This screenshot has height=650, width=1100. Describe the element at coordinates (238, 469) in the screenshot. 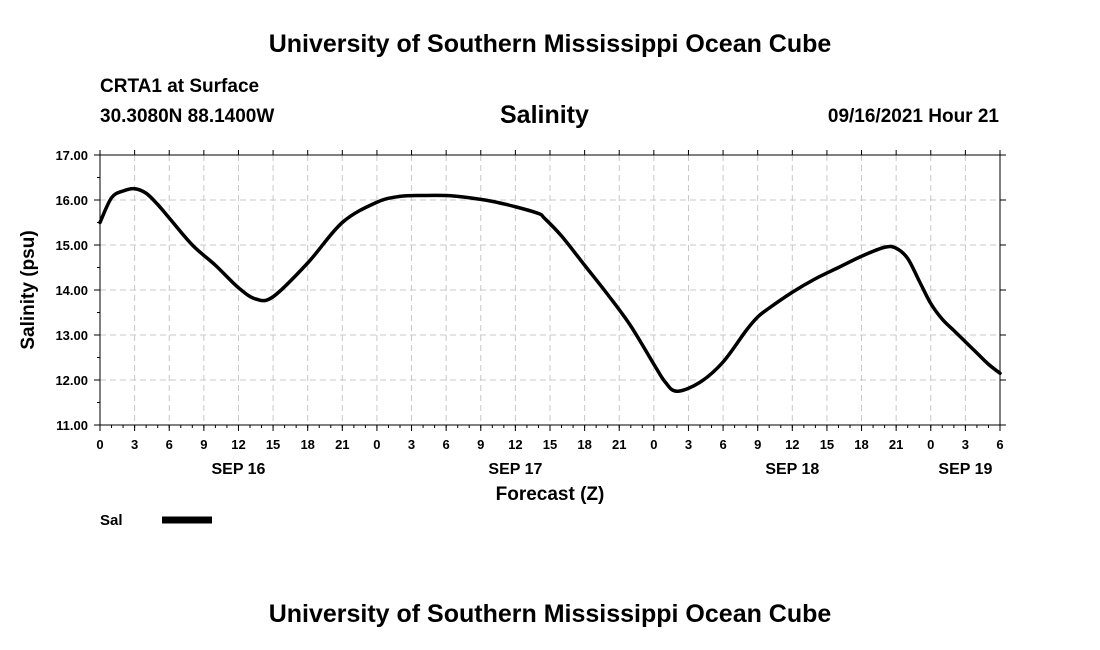

I see `day-label: SEP 16` at that location.